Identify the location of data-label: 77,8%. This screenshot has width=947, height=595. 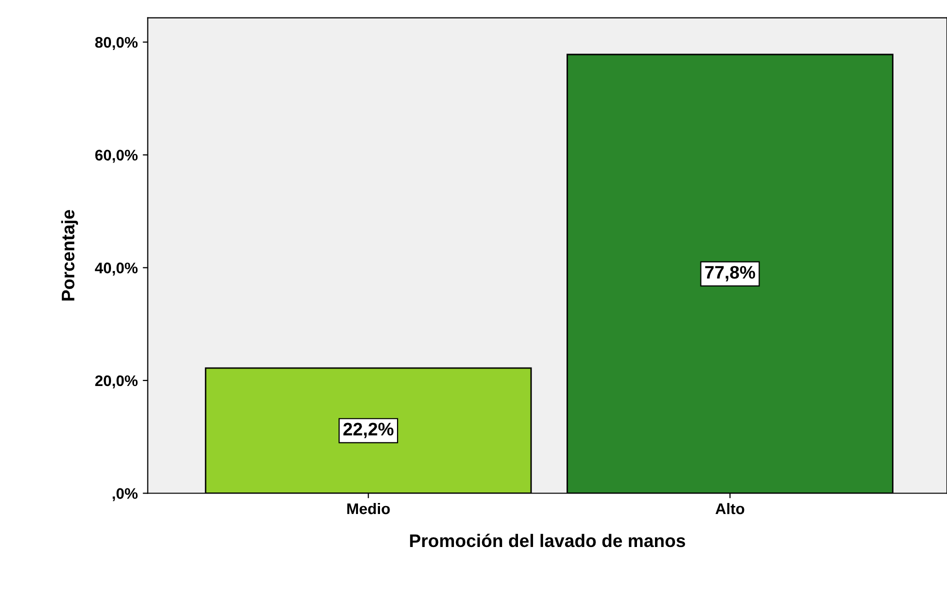
(730, 274).